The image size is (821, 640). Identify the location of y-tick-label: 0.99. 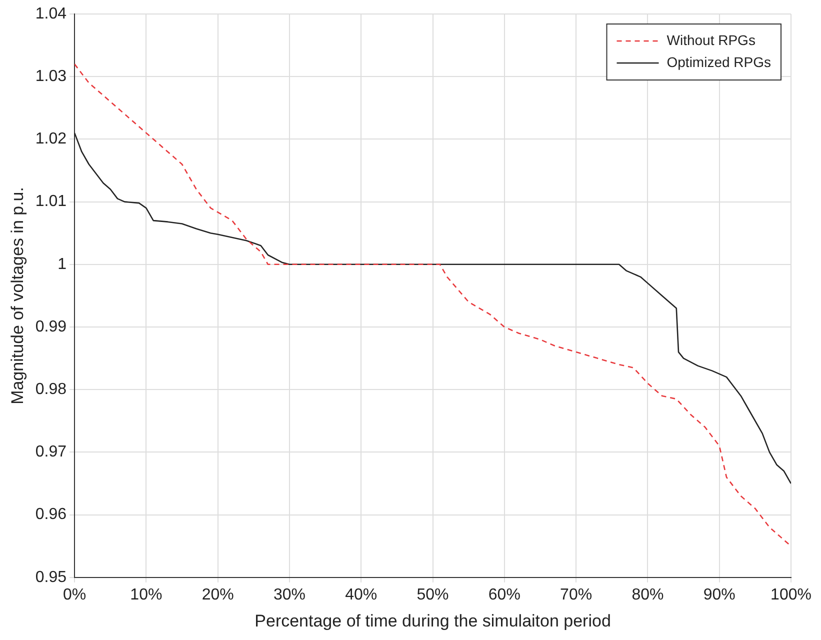
(51, 327).